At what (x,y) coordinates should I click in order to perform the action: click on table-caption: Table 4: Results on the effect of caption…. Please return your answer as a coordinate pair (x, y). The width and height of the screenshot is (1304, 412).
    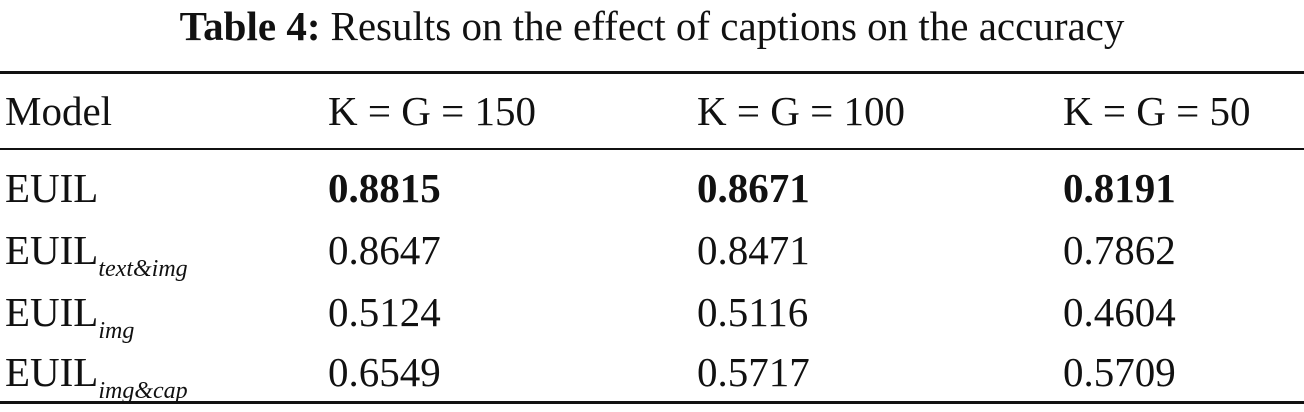
    Looking at the image, I should click on (652, 26).